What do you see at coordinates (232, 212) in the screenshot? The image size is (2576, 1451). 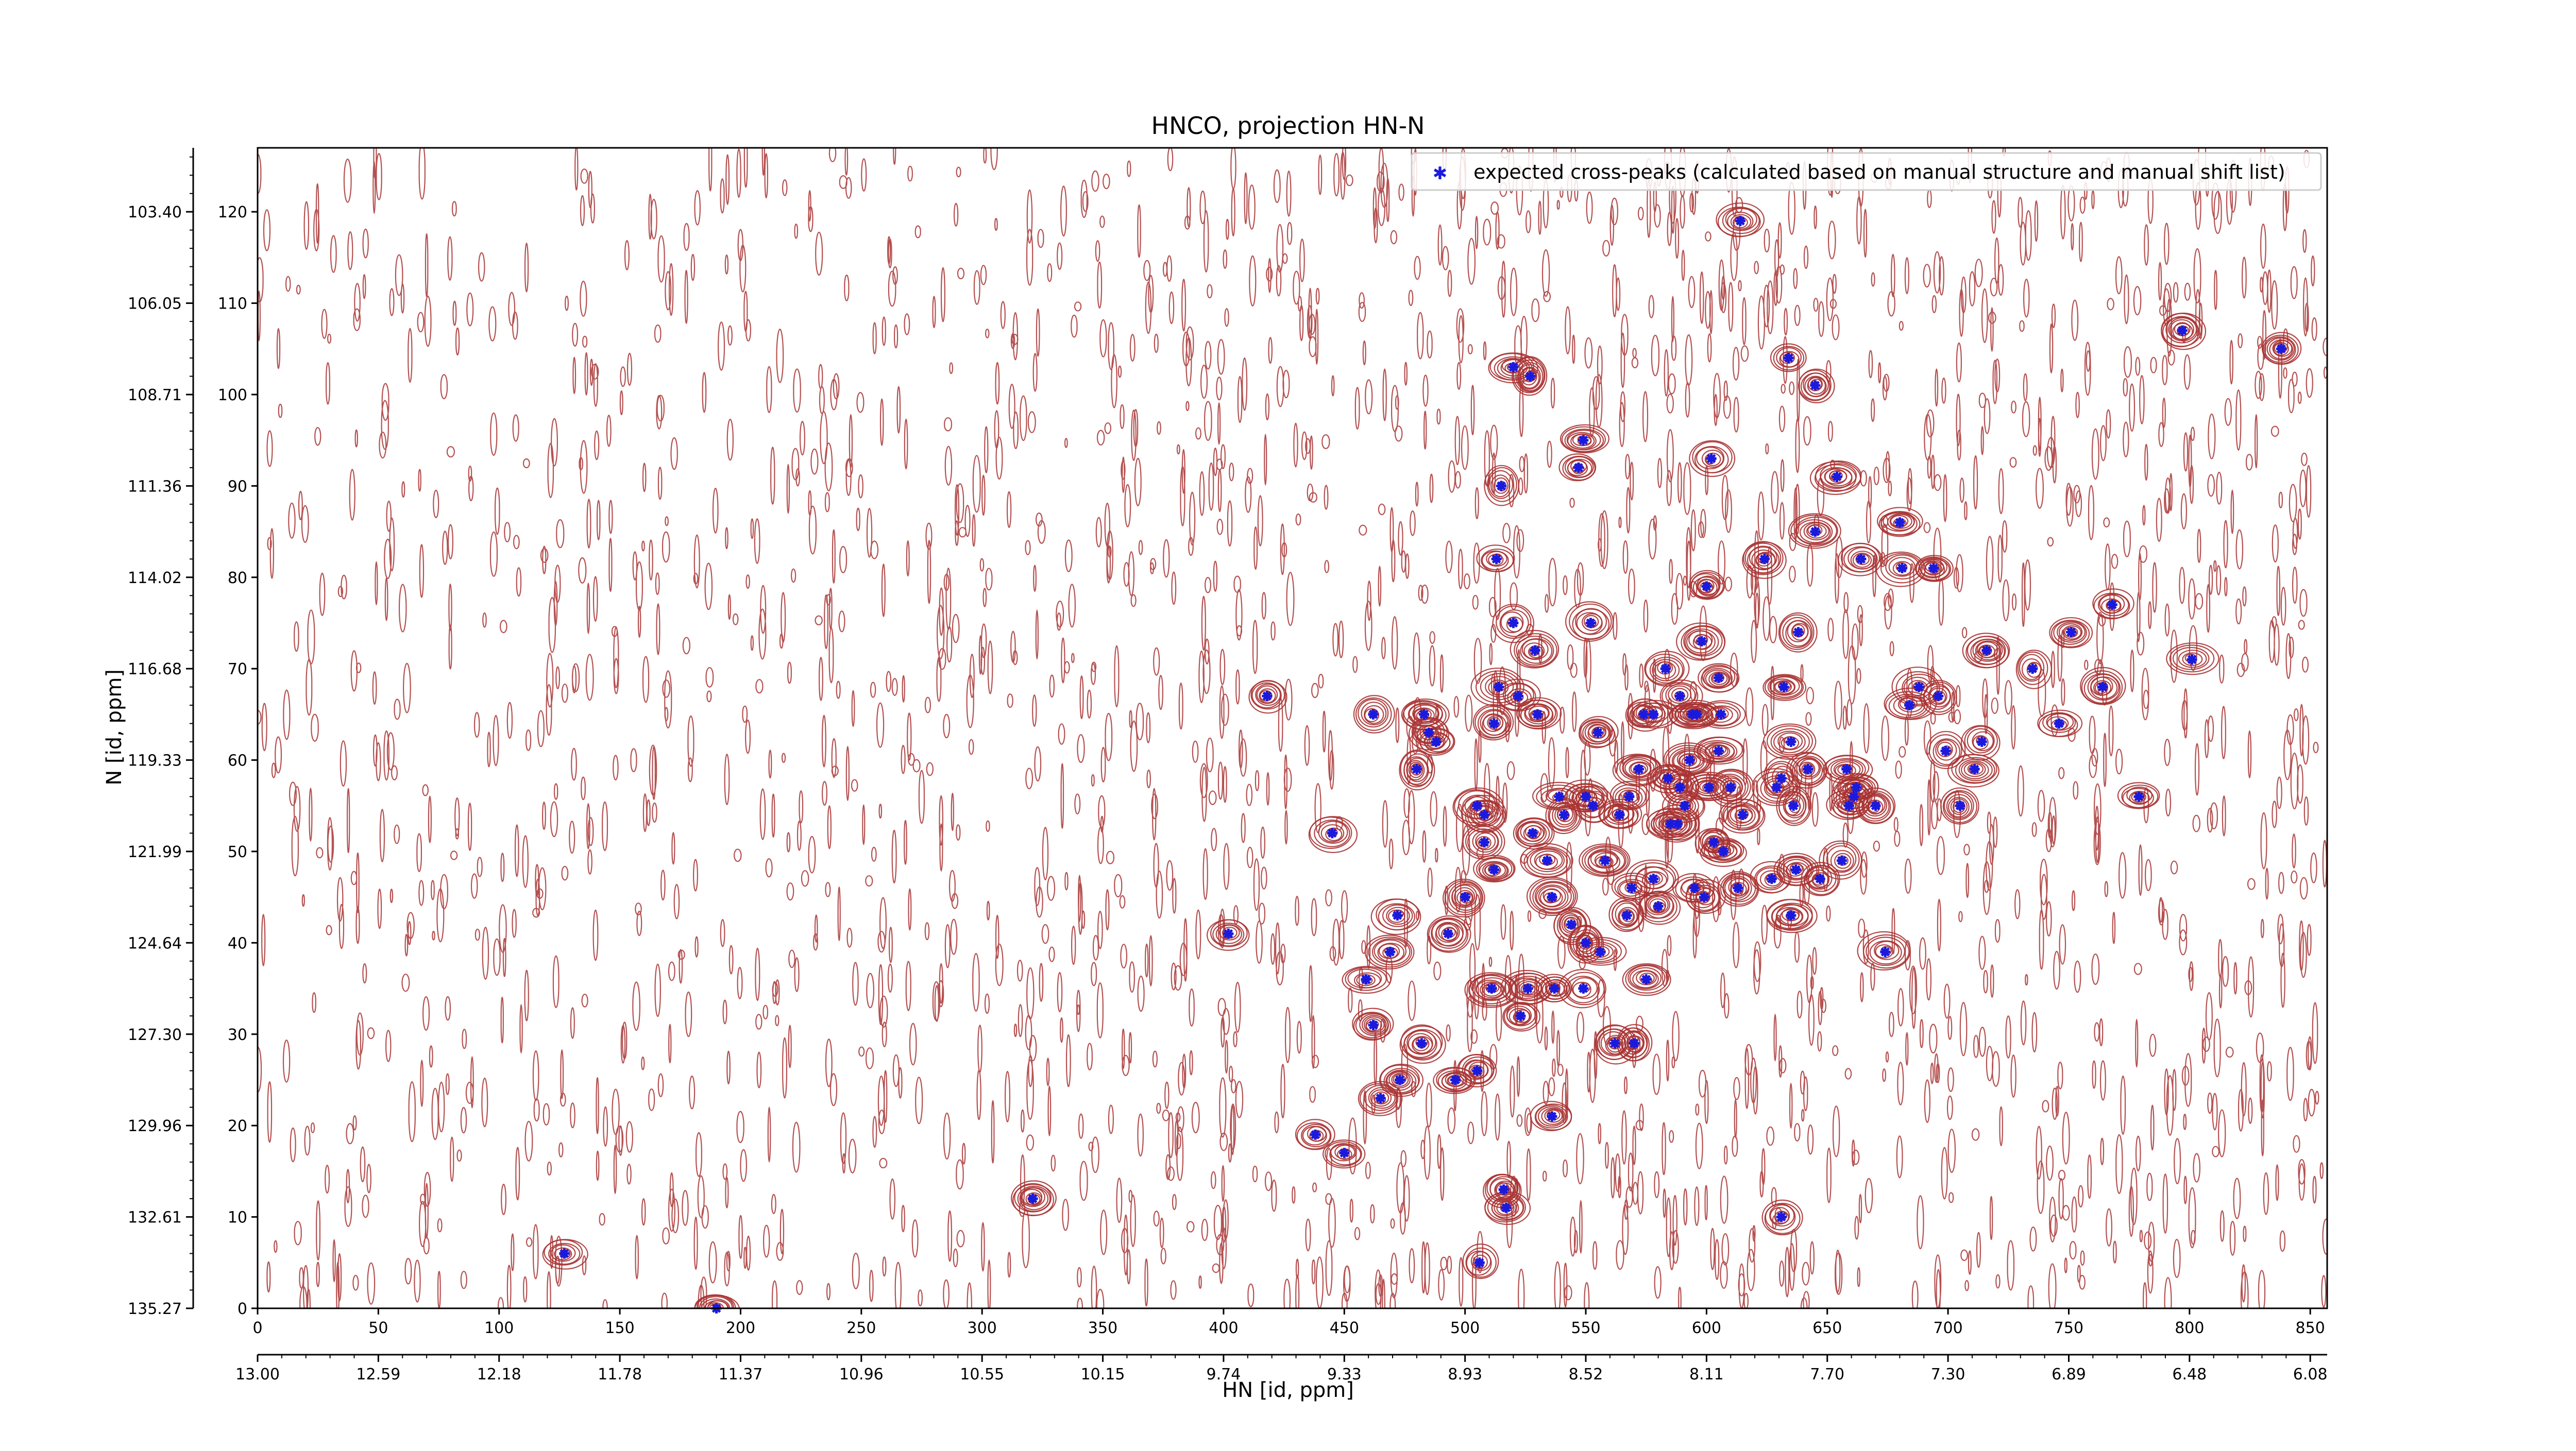 I see `y-index-tick-label: 120` at bounding box center [232, 212].